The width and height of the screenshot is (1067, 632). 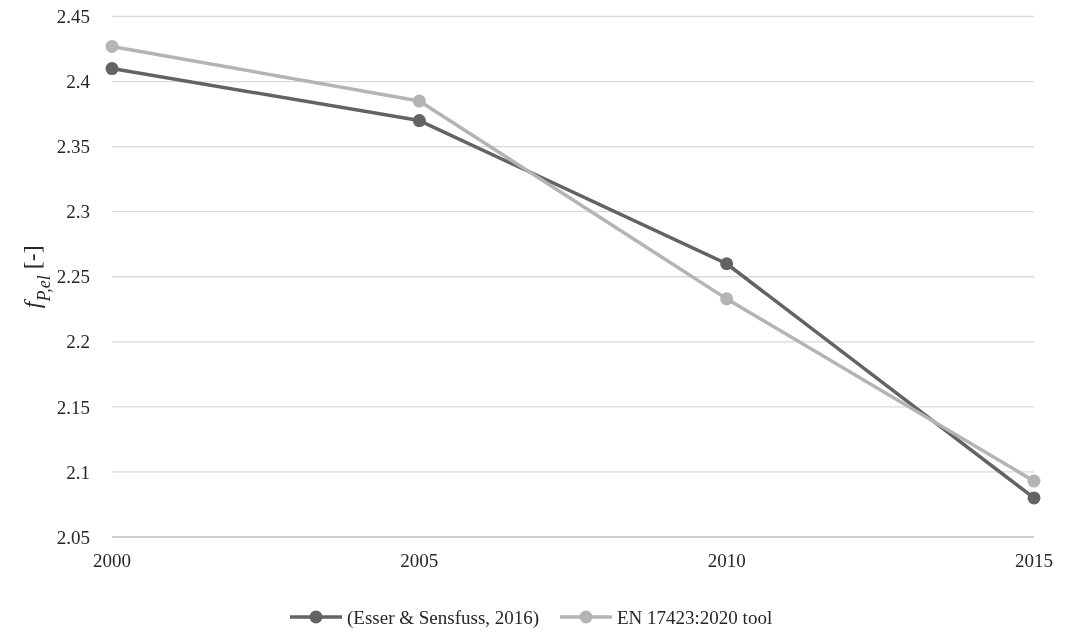 What do you see at coordinates (73, 277) in the screenshot?
I see `y-tick-label: 2.25` at bounding box center [73, 277].